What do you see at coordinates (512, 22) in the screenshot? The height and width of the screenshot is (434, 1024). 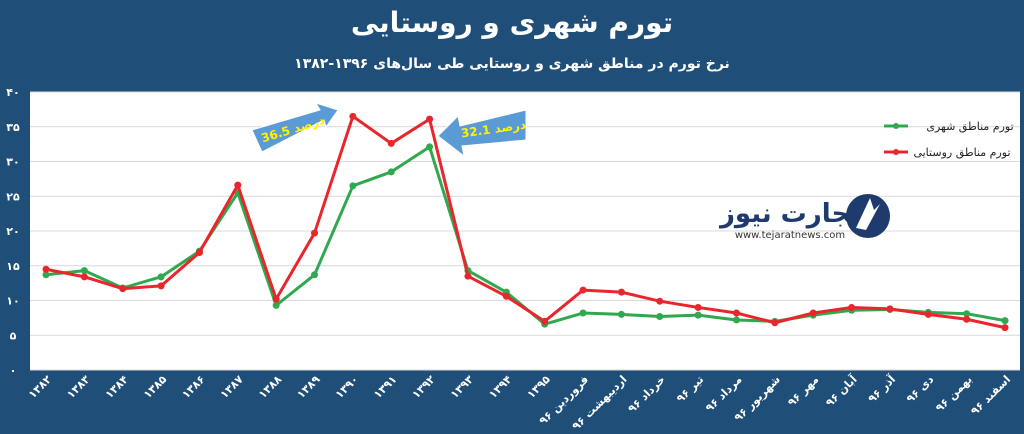 I see `chart-title: تورم شهری و روستایی` at bounding box center [512, 22].